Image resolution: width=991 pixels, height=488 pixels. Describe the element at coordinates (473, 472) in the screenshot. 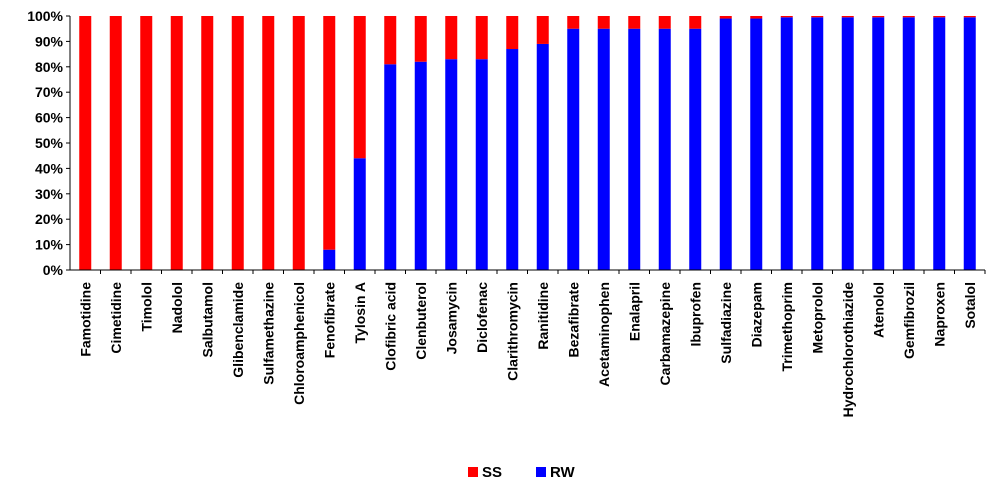

I see `legend-swatch-ss` at that location.